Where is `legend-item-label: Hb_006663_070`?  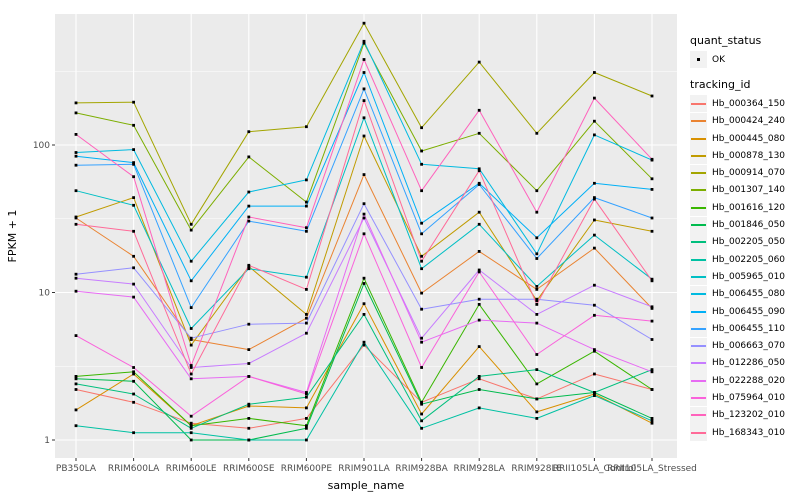 legend-item-label: Hb_006663_070 is located at coordinates (749, 346).